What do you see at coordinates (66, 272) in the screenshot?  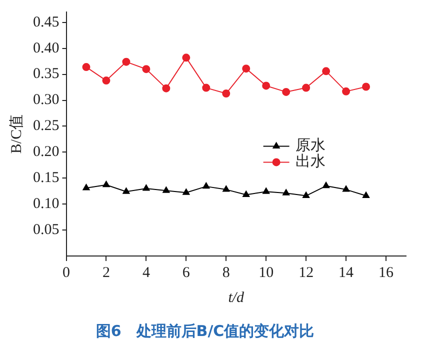 I see `x-tick-label: 0` at bounding box center [66, 272].